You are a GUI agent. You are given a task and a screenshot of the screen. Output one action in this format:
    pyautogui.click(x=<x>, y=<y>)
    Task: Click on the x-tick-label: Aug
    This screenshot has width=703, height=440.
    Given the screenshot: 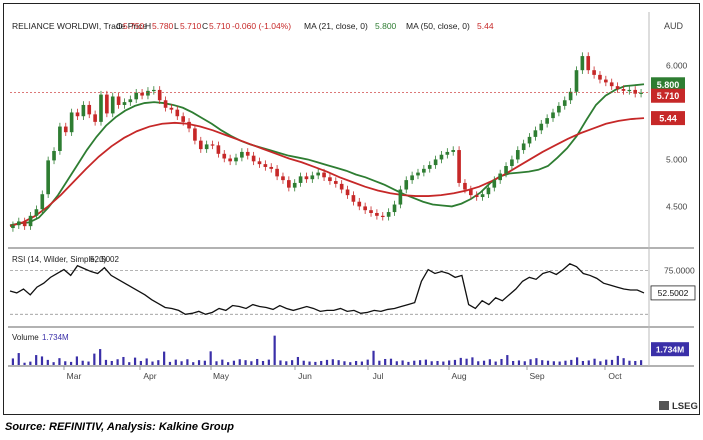 What is the action you would take?
    pyautogui.click(x=458, y=376)
    